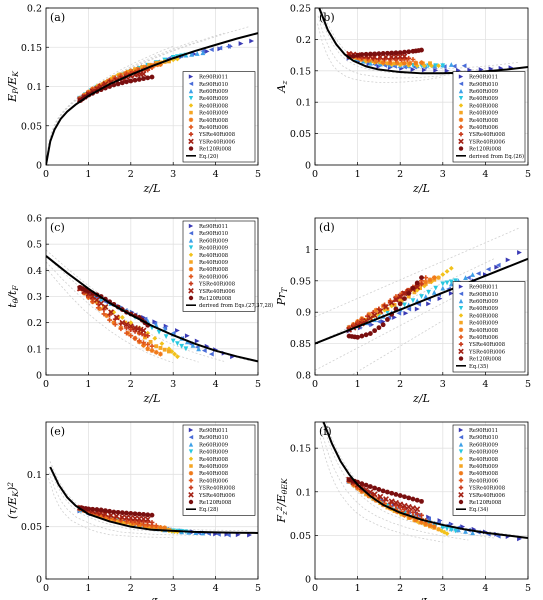 This screenshot has height=600, width=543. Describe the element at coordinates (57, 227) in the screenshot. I see `panel-label: (c)` at that location.